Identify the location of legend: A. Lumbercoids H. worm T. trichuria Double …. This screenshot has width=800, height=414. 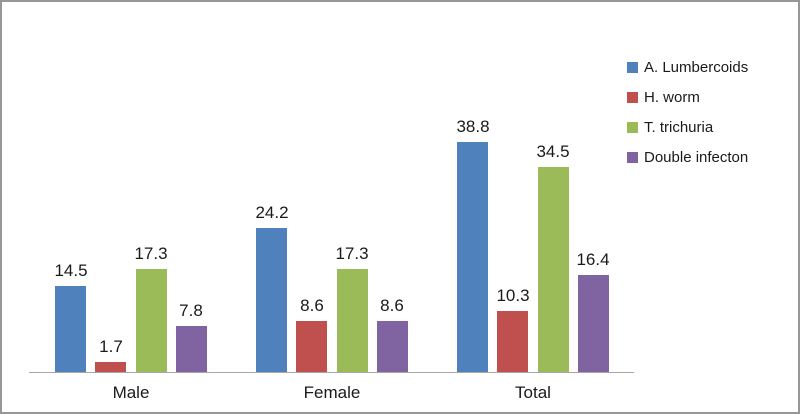
(687, 112).